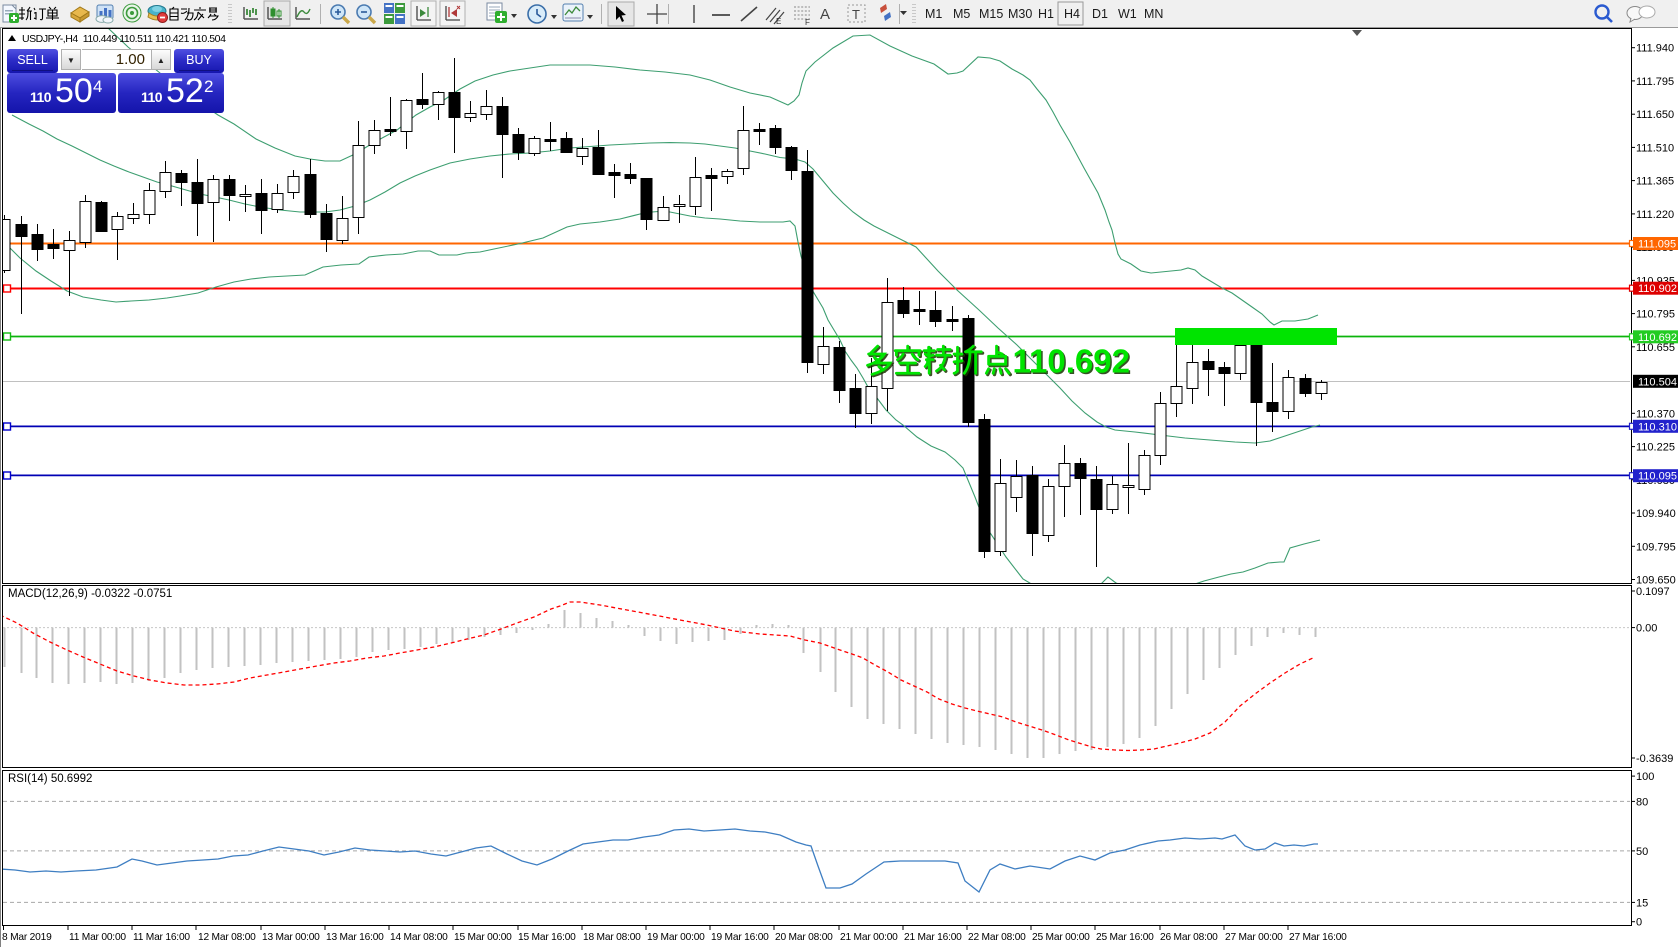 The image size is (1678, 947). I want to click on svg-text: 110.504, so click(1657, 382).